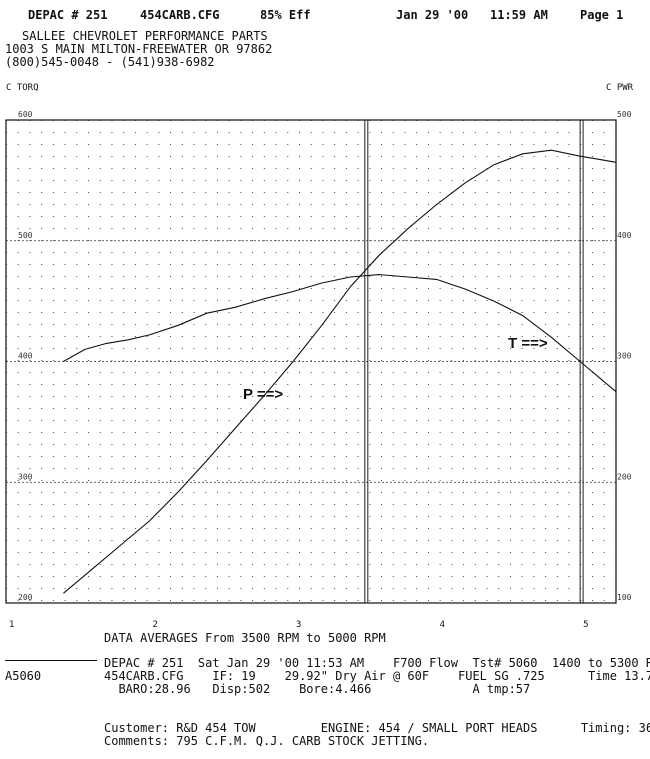 The width and height of the screenshot is (650, 759). I want to click on averages-title: DATA AVERAGES From 3500 RPM to 5000 RPM, so click(245, 638).